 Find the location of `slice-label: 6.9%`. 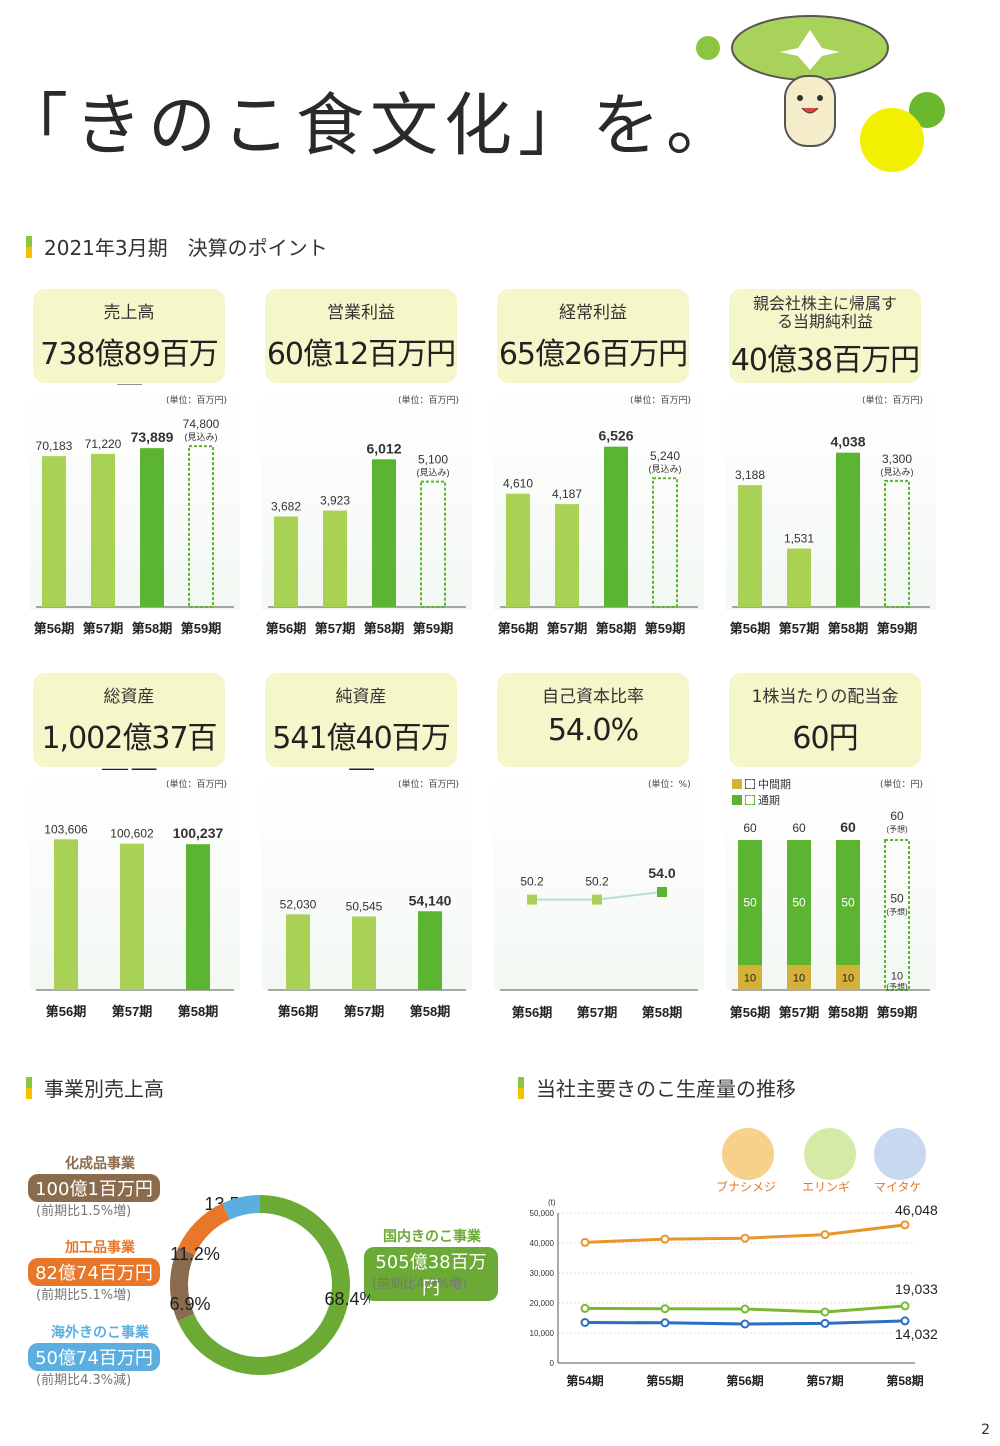

slice-label: 6.9% is located at coordinates (189, 1304).